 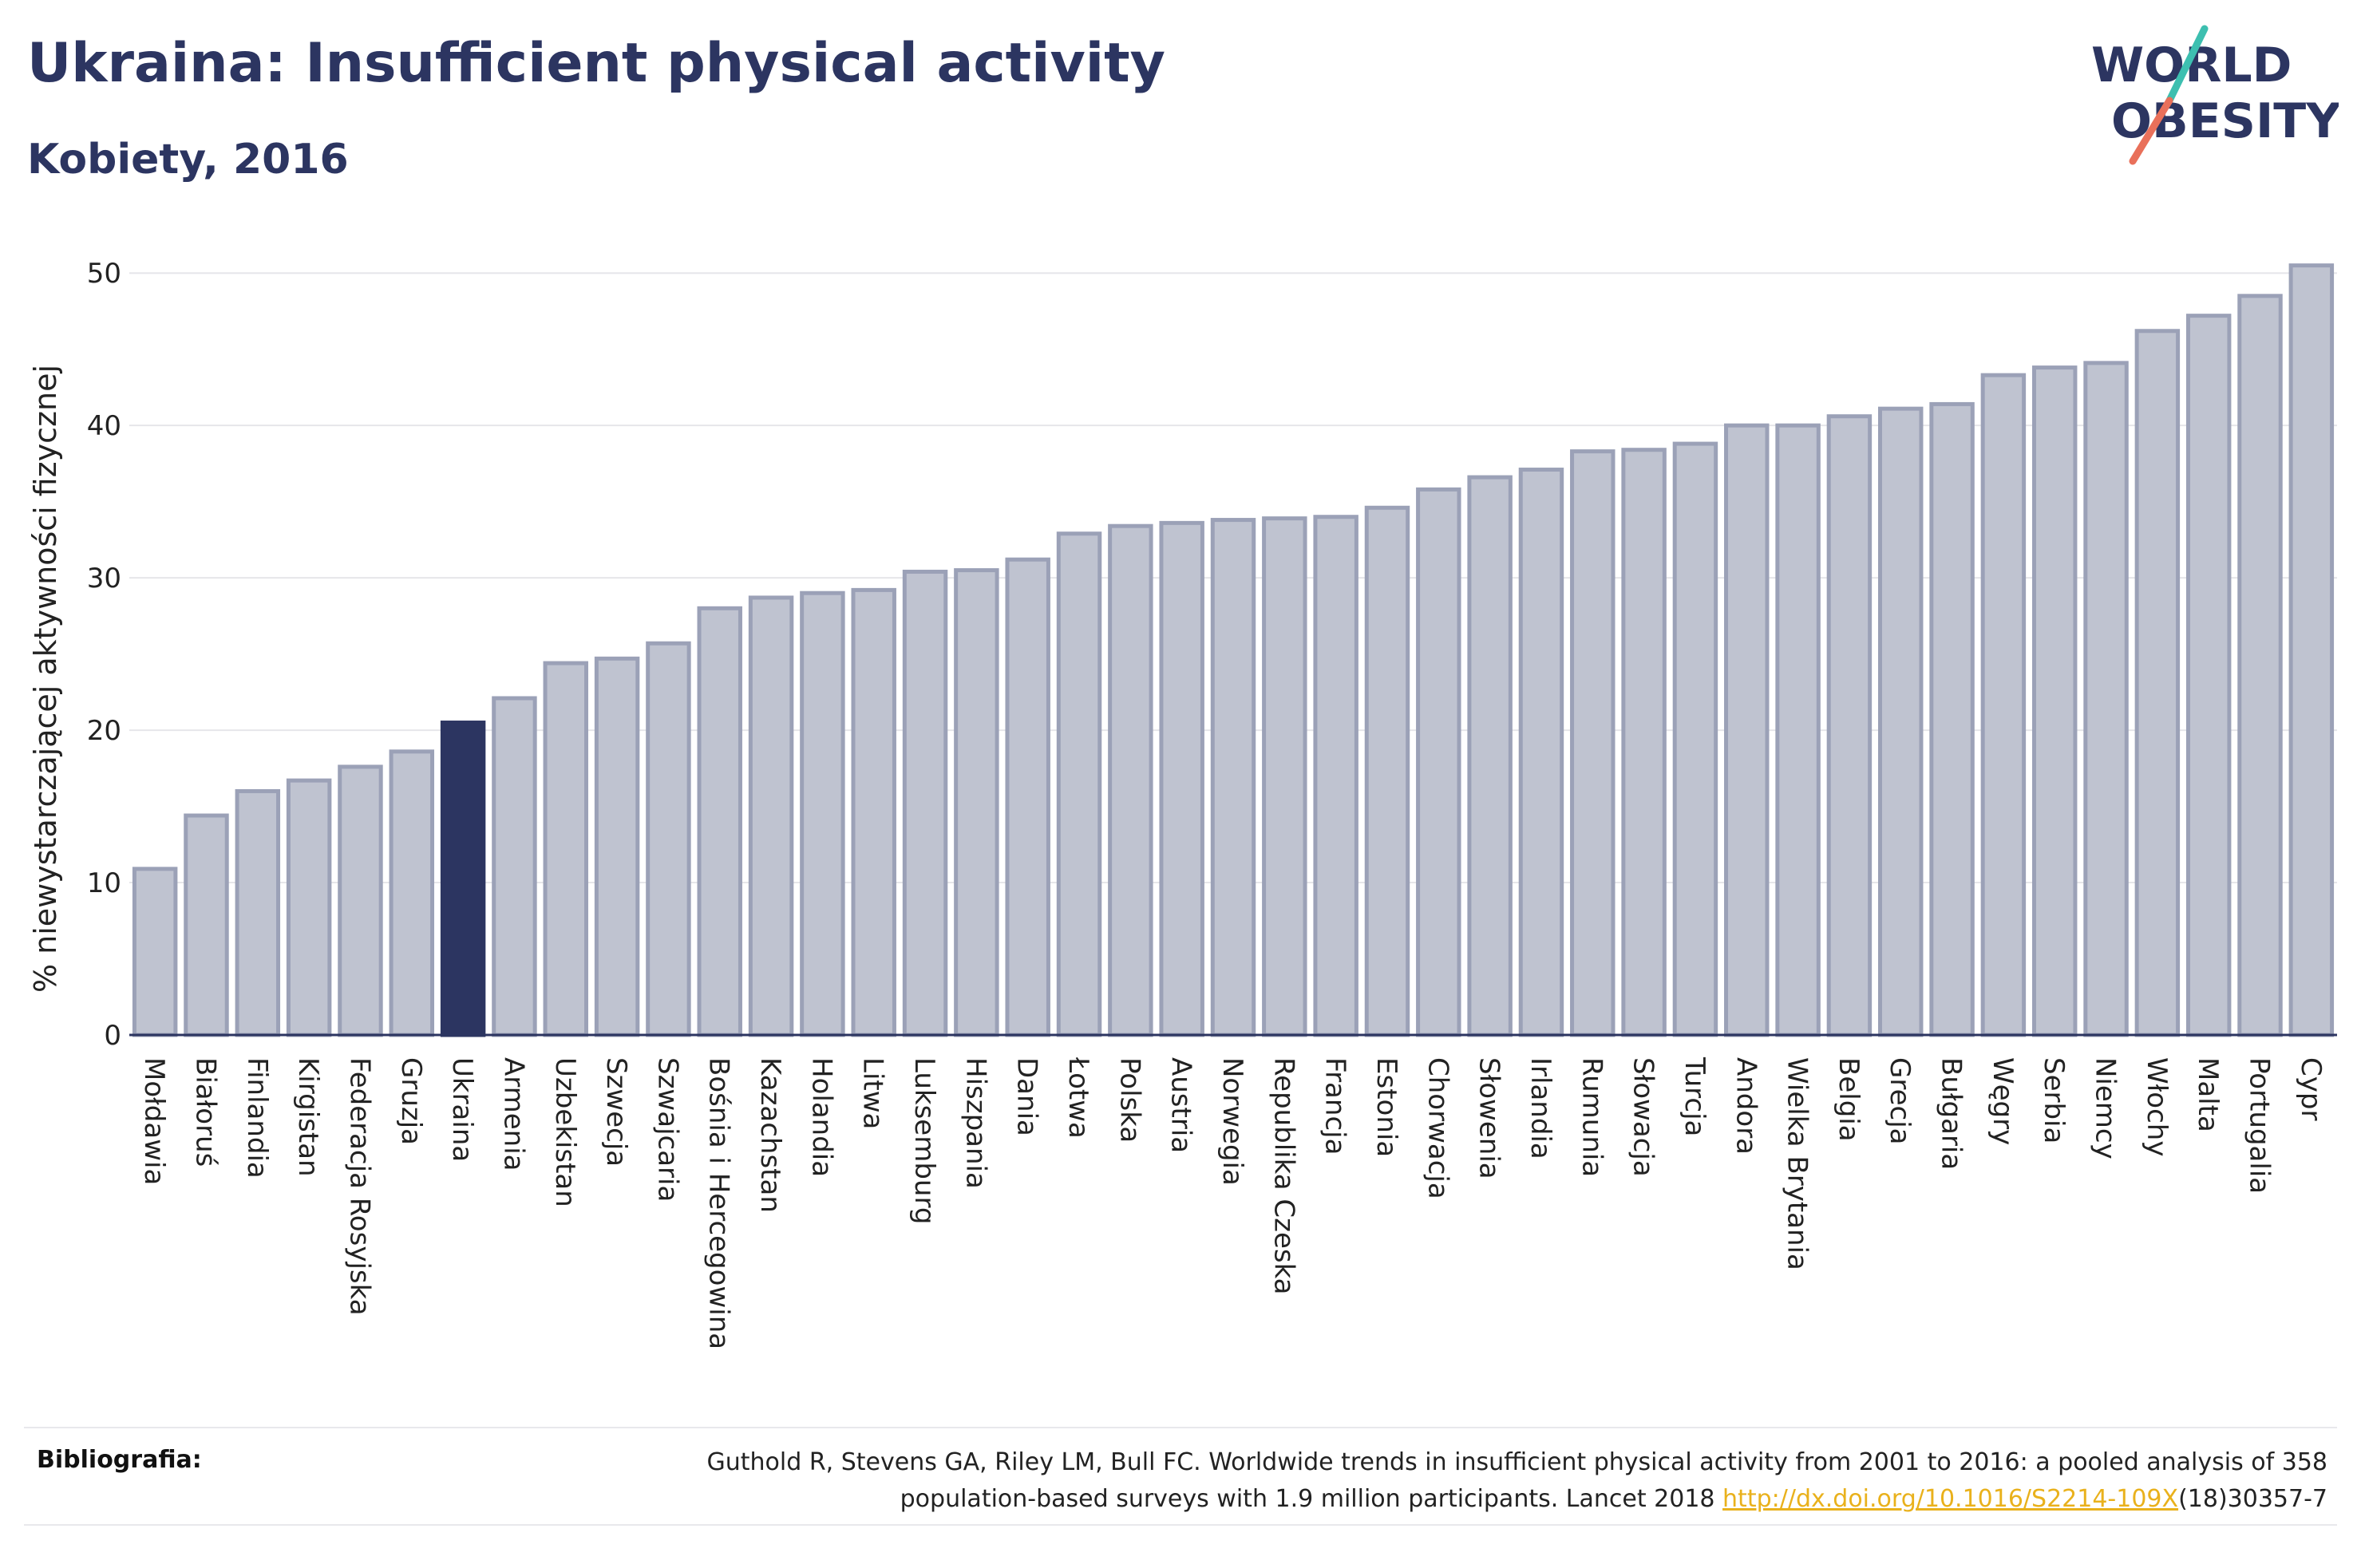 What do you see at coordinates (206, 925) in the screenshot?
I see `bar-białoruś` at bounding box center [206, 925].